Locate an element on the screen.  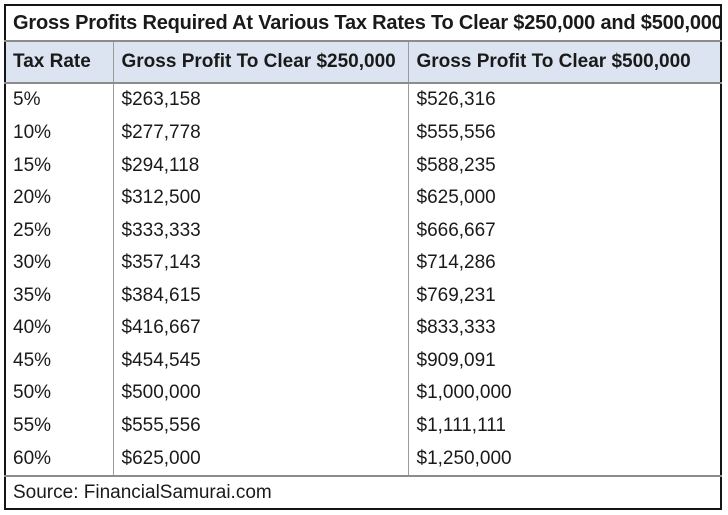
tax-rate-cell: 50% is located at coordinates (32, 393).